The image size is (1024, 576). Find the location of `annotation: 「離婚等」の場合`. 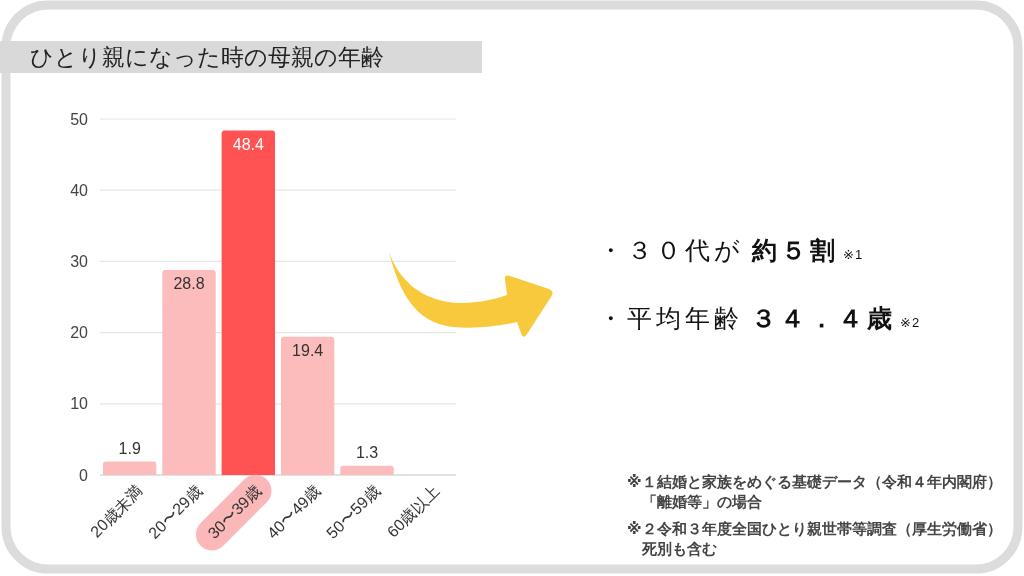

annotation: 「離婚等」の場合 is located at coordinates (702, 501).